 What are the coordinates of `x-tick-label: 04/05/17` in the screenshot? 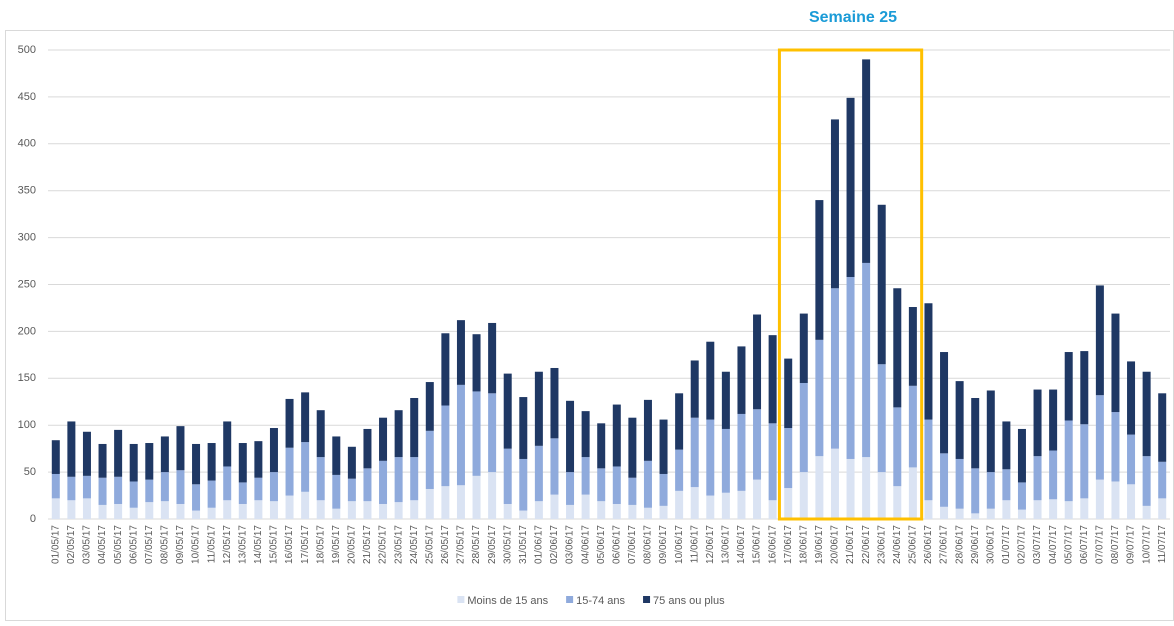 It's located at (102, 544).